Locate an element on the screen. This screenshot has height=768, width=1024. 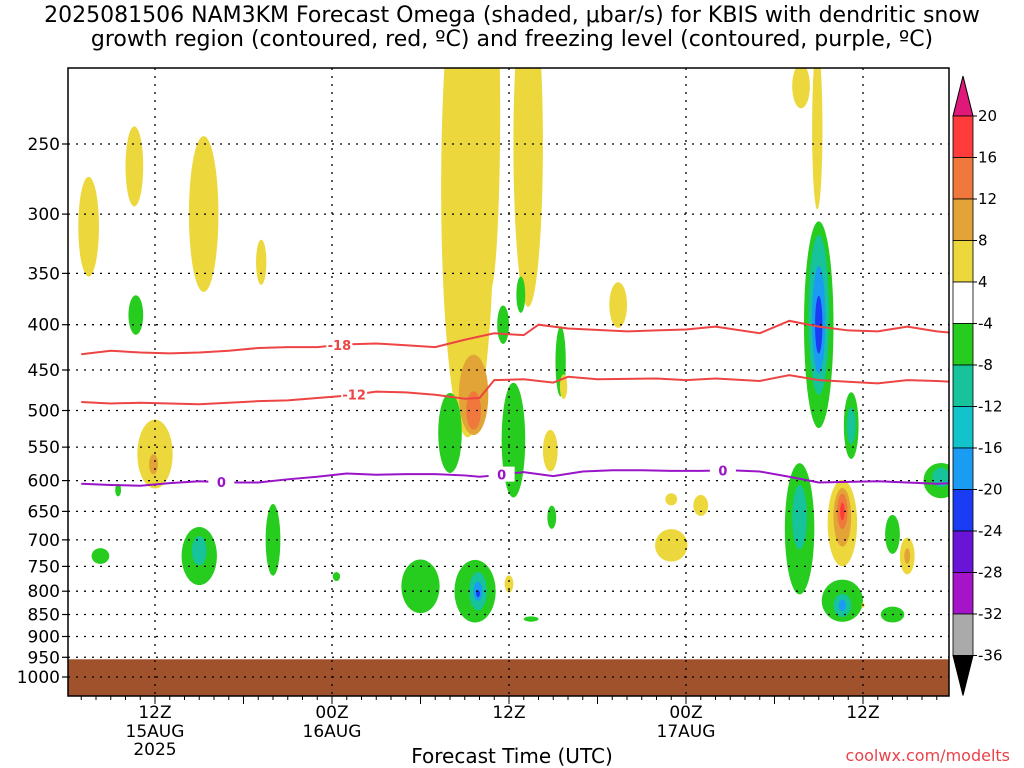
colorbar-label: -20 is located at coordinates (990, 490).